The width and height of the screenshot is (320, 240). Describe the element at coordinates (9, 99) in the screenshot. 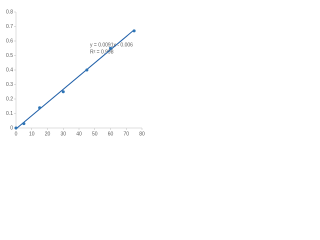

I see `y-tick-label: 0.2` at that location.